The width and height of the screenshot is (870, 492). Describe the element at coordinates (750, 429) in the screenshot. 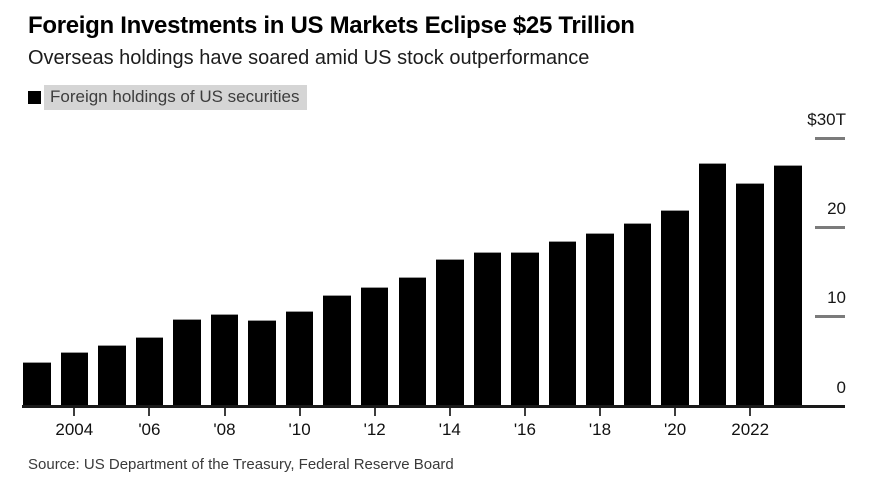

I see `x-axis-label-2022: 2022` at that location.